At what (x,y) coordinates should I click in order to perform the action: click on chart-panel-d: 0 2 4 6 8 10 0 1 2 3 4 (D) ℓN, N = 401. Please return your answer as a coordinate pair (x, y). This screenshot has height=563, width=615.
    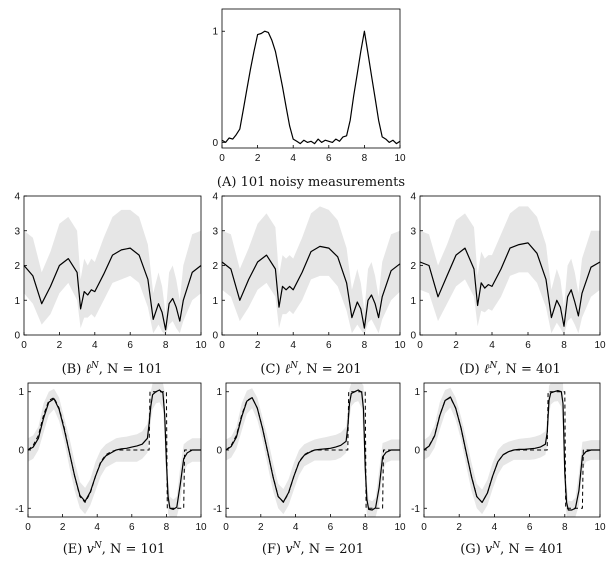
    Looking at the image, I should click on (508, 285).